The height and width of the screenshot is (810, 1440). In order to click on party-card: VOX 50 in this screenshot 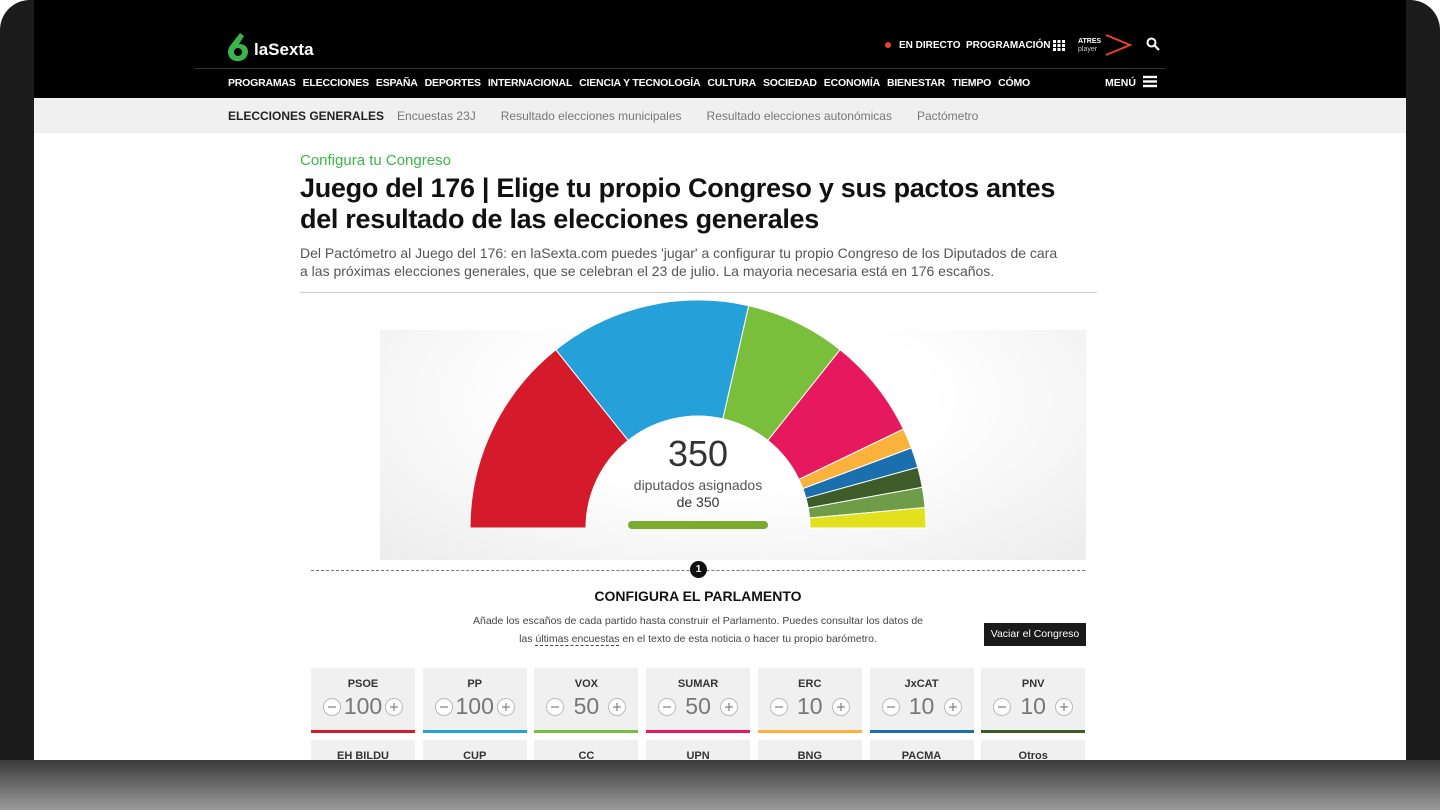, I will do `click(586, 700)`.